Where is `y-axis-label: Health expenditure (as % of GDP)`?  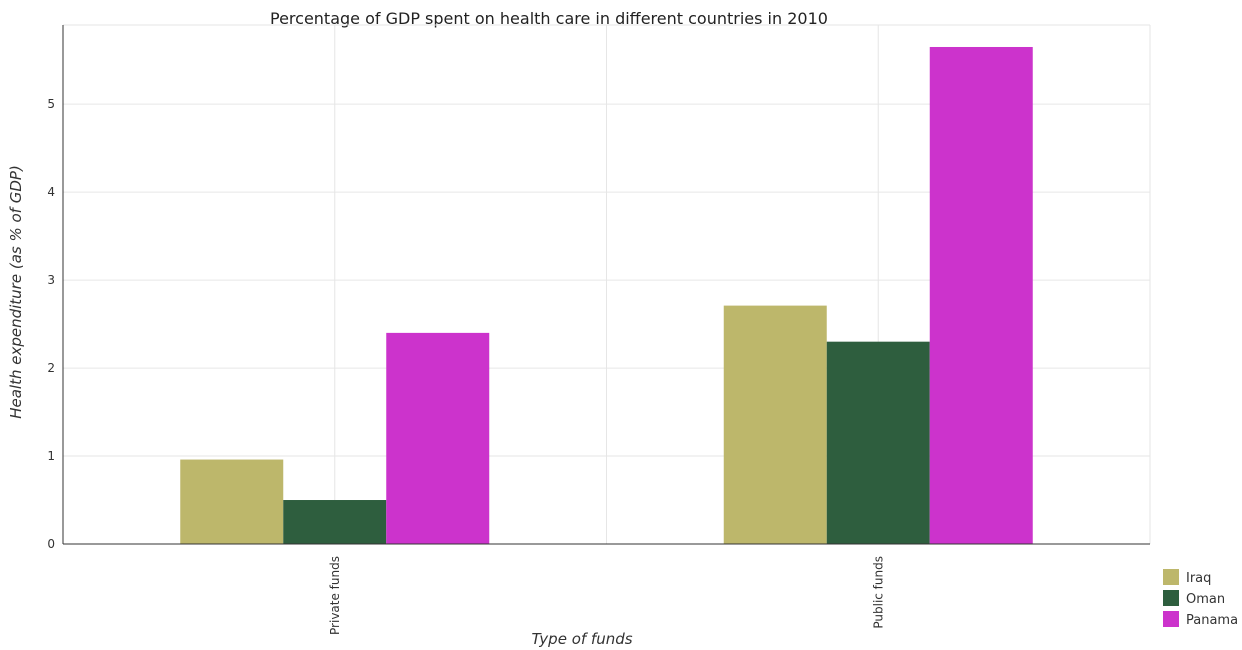 y-axis-label: Health expenditure (as % of GDP) is located at coordinates (16, 292).